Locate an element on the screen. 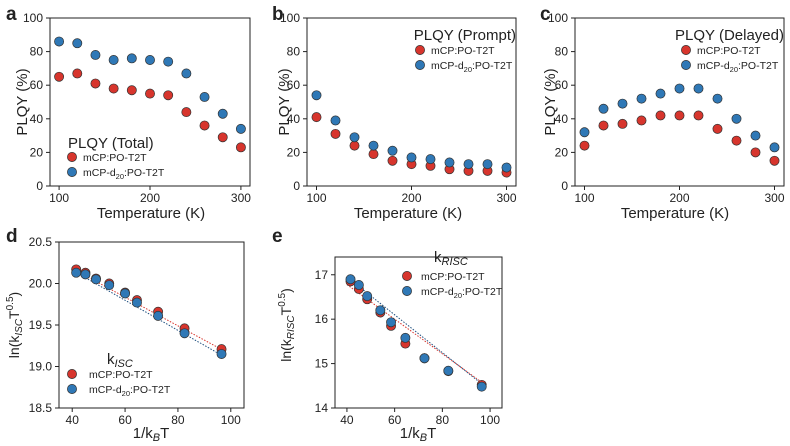 This screenshot has width=790, height=446. panel-a-y-tick-label: 40 is located at coordinates (37, 119).